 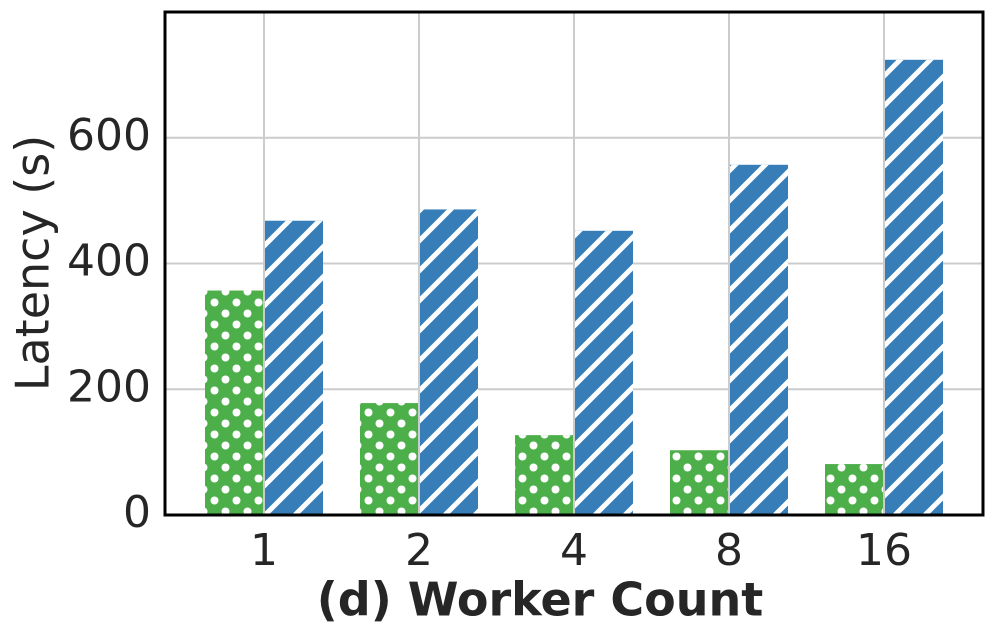 What do you see at coordinates (264, 550) in the screenshot?
I see `x-tick-label: 1` at bounding box center [264, 550].